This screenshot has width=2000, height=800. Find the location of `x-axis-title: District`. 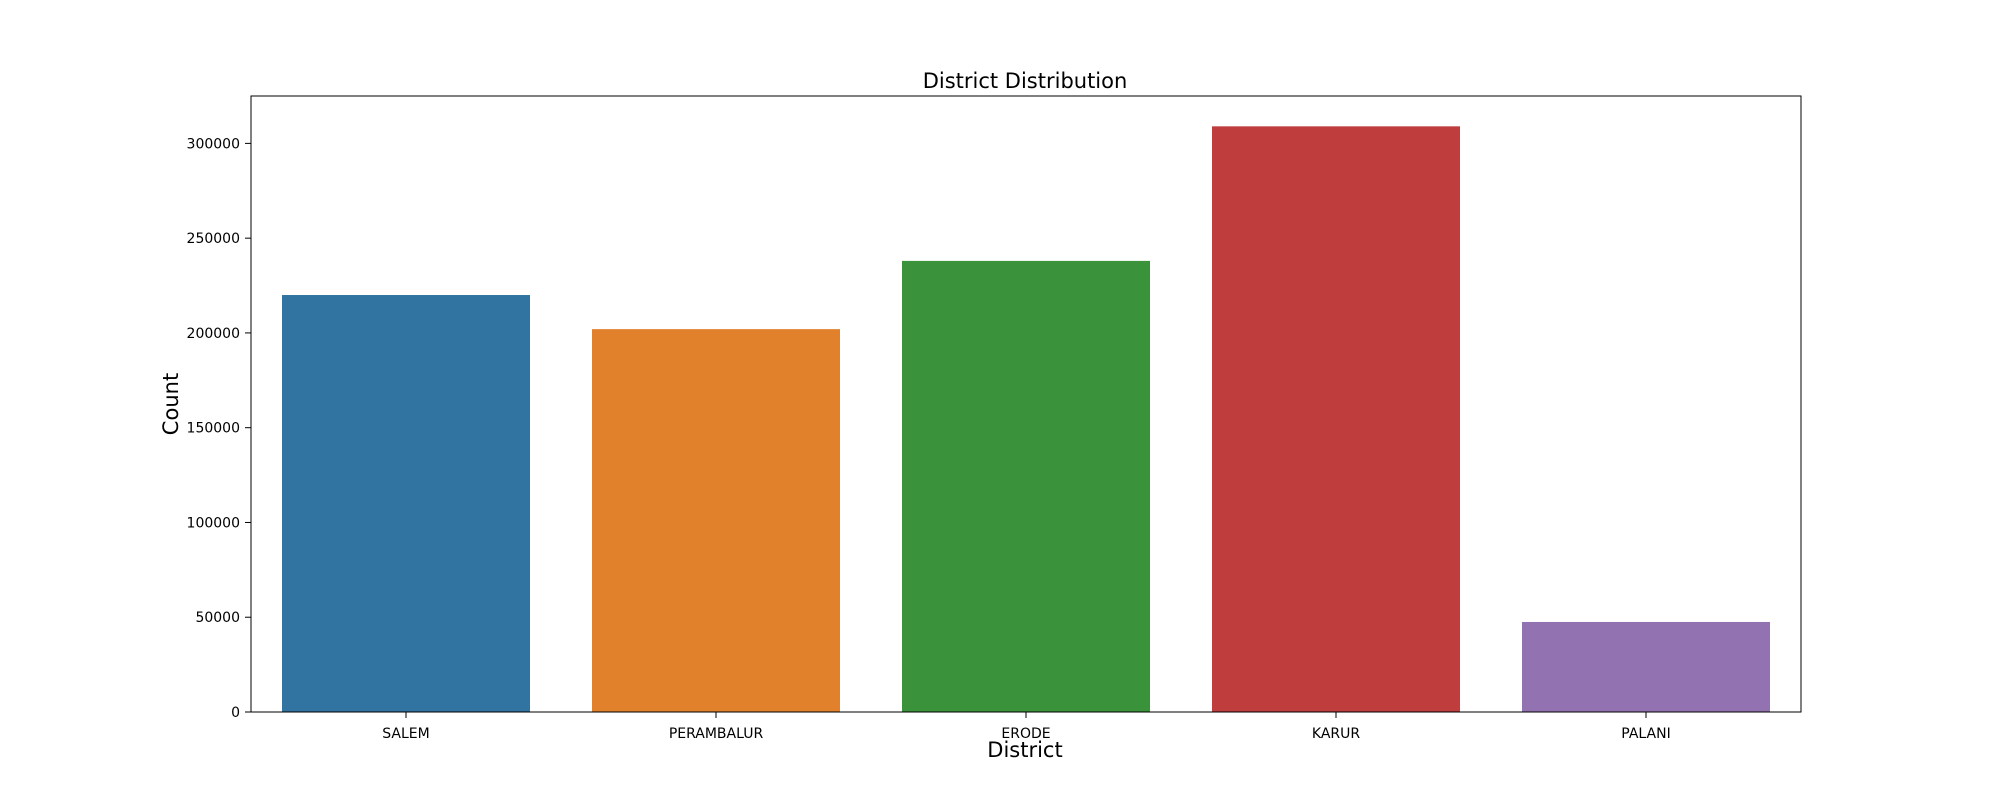

x-axis-title: District is located at coordinates (1024, 750).